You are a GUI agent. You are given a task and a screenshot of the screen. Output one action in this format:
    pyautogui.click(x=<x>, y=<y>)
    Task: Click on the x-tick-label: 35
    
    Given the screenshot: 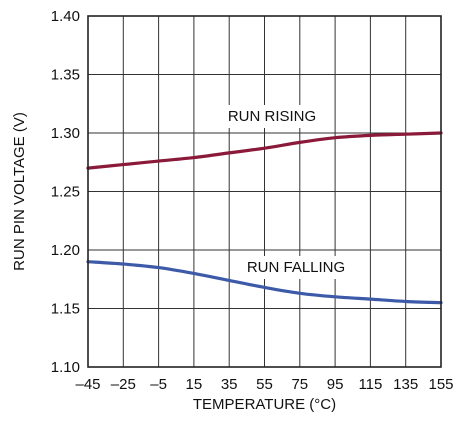 What is the action you would take?
    pyautogui.click(x=229, y=384)
    